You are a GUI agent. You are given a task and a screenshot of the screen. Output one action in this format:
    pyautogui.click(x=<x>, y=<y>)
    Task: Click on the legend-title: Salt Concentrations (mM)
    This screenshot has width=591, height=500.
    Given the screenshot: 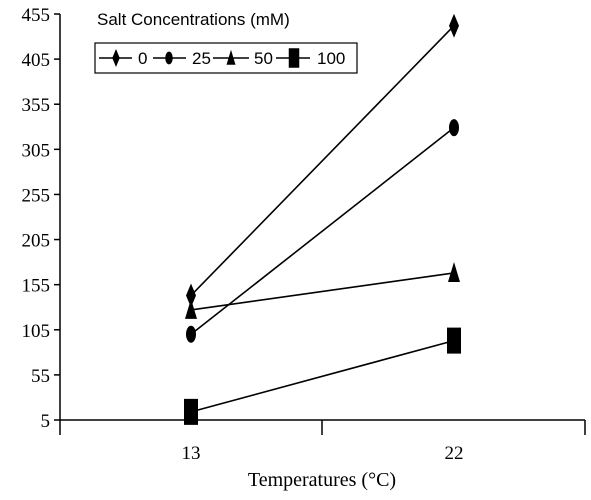 What is the action you would take?
    pyautogui.click(x=193, y=19)
    